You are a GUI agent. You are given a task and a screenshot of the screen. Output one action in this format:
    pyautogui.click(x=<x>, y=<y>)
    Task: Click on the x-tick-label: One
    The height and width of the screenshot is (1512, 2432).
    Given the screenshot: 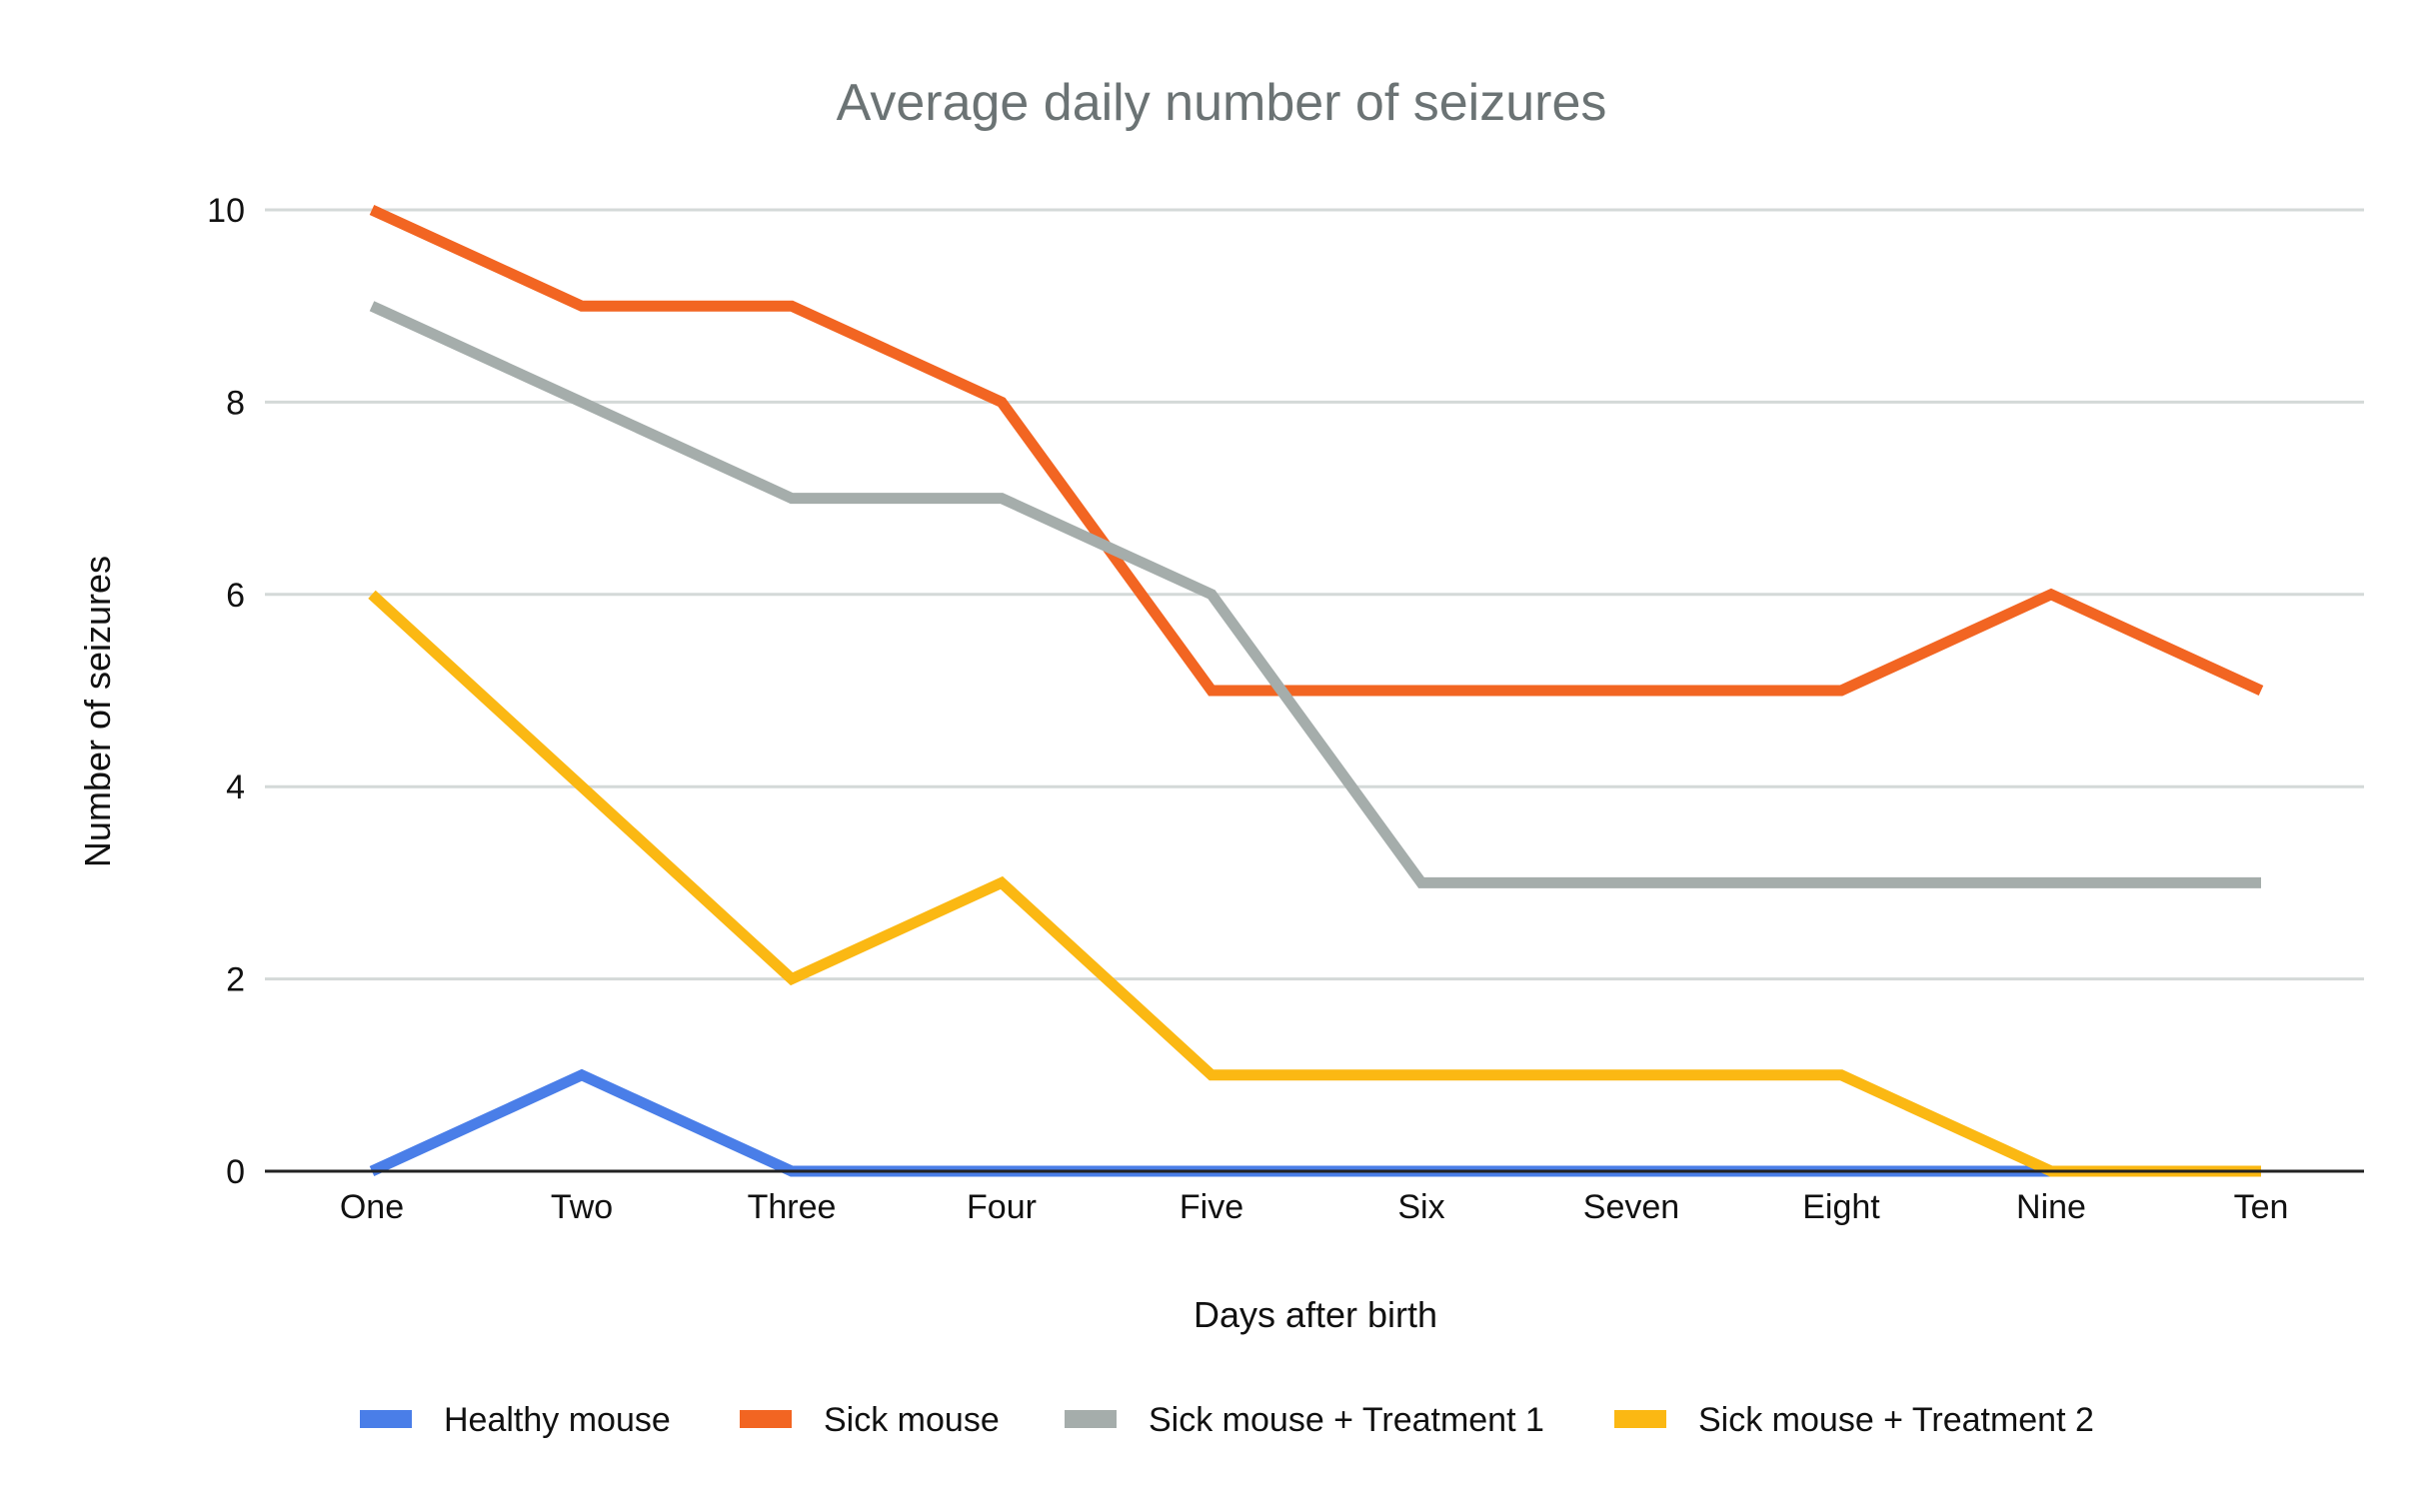 What is the action you would take?
    pyautogui.click(x=372, y=1207)
    